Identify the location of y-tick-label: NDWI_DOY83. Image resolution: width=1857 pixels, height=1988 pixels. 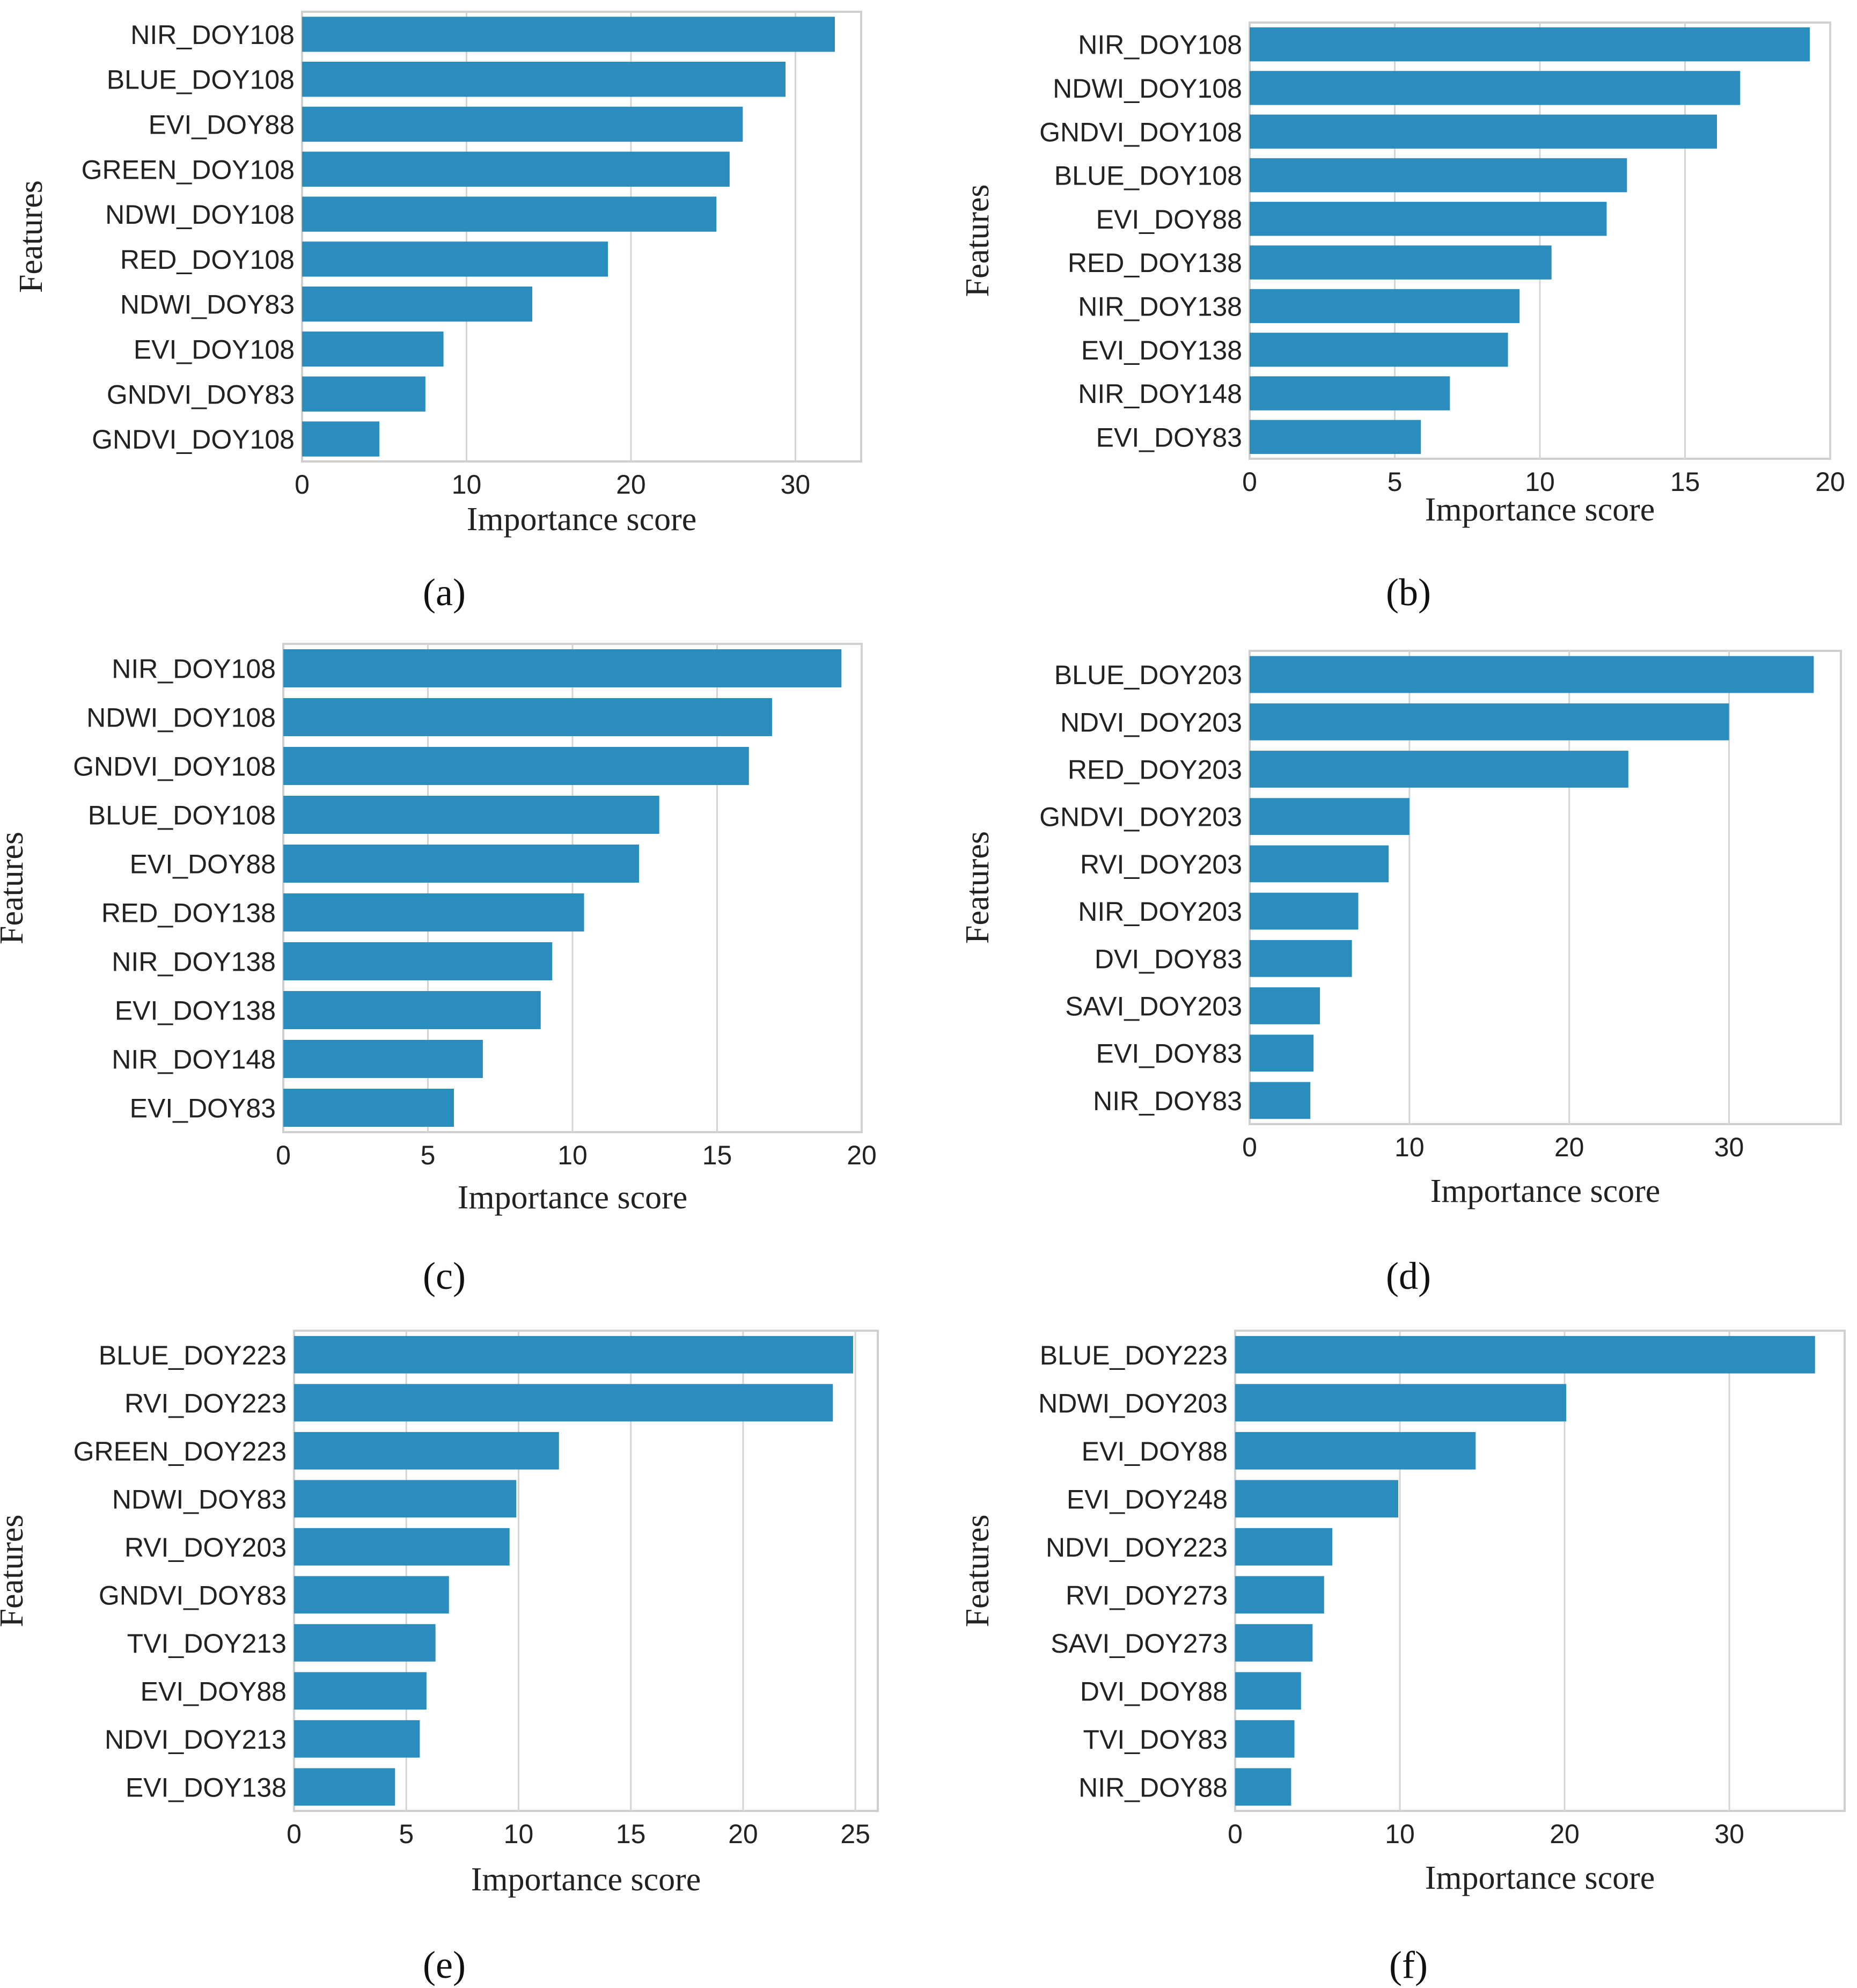
(199, 1499).